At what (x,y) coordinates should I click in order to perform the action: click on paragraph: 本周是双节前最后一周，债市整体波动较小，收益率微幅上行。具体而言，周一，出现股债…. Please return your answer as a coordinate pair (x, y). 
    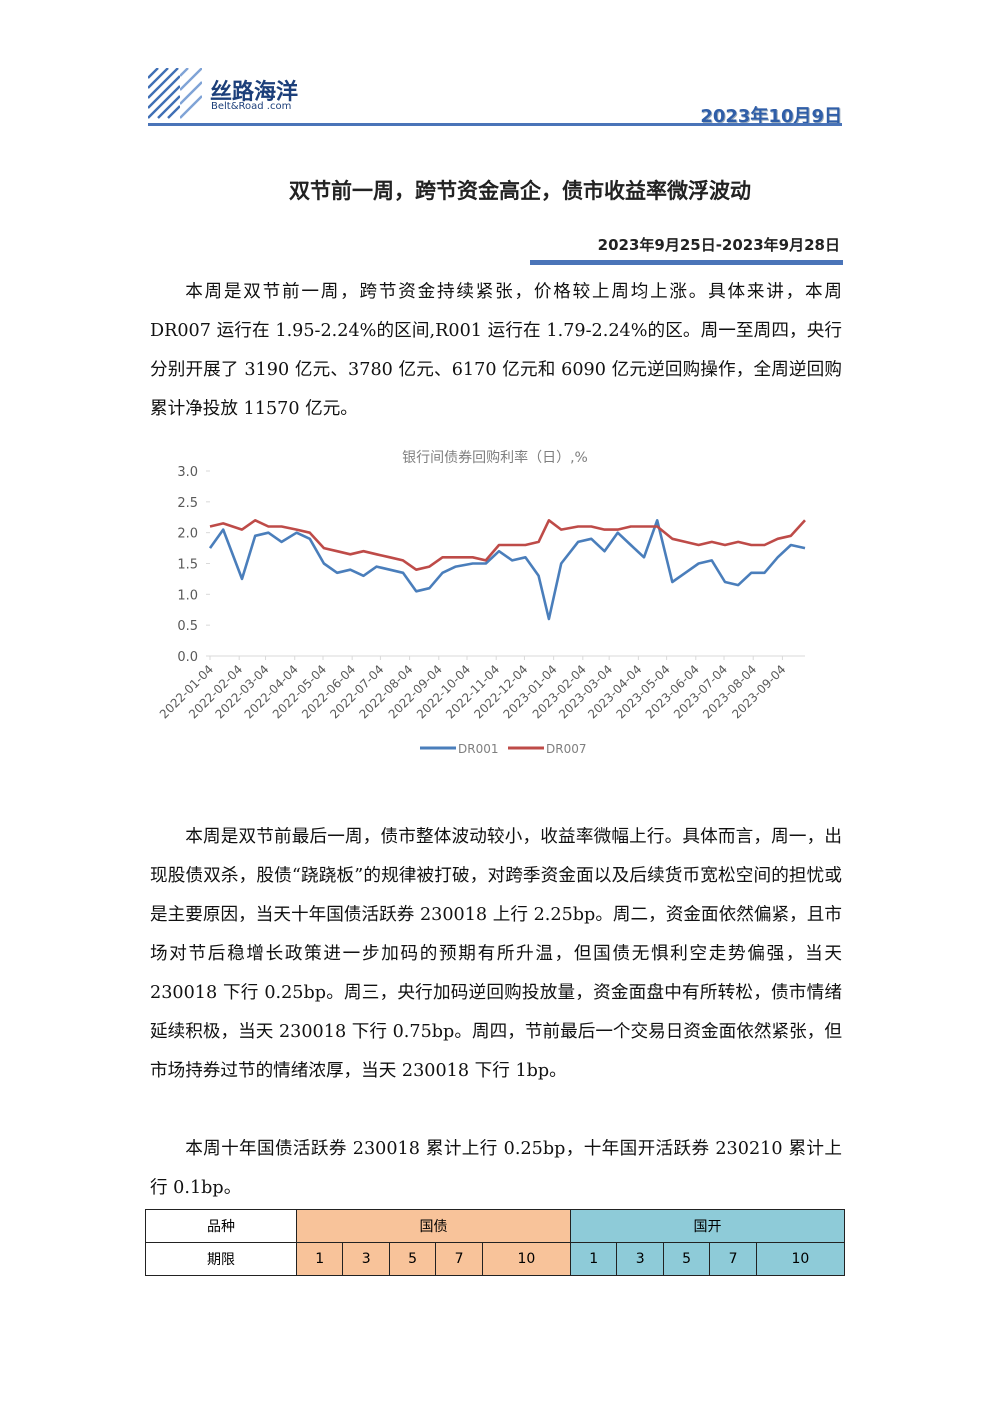
    Looking at the image, I should click on (496, 954).